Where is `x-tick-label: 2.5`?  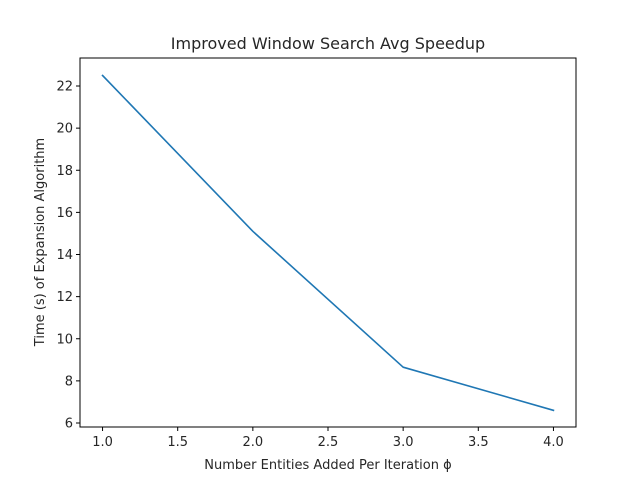 x-tick-label: 2.5 is located at coordinates (328, 442).